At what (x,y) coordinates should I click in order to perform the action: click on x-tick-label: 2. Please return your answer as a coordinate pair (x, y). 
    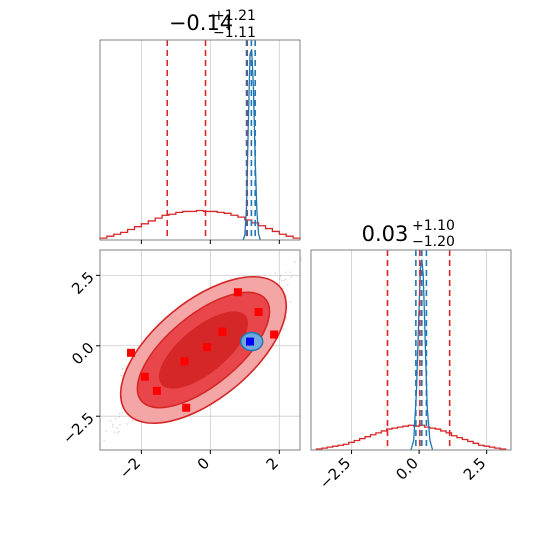
    Looking at the image, I should click on (272, 463).